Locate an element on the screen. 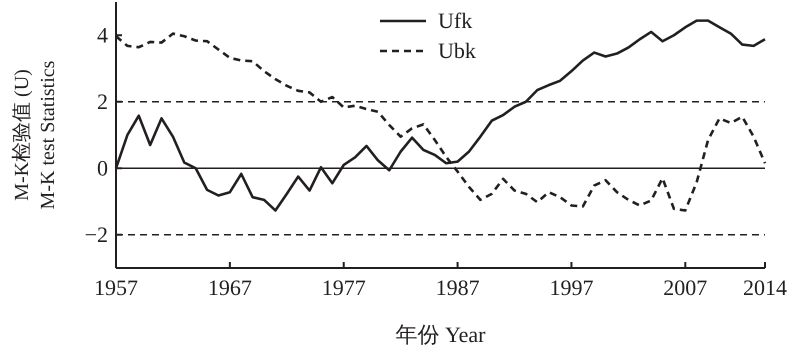  y-tick-label: 4 is located at coordinates (102, 35).